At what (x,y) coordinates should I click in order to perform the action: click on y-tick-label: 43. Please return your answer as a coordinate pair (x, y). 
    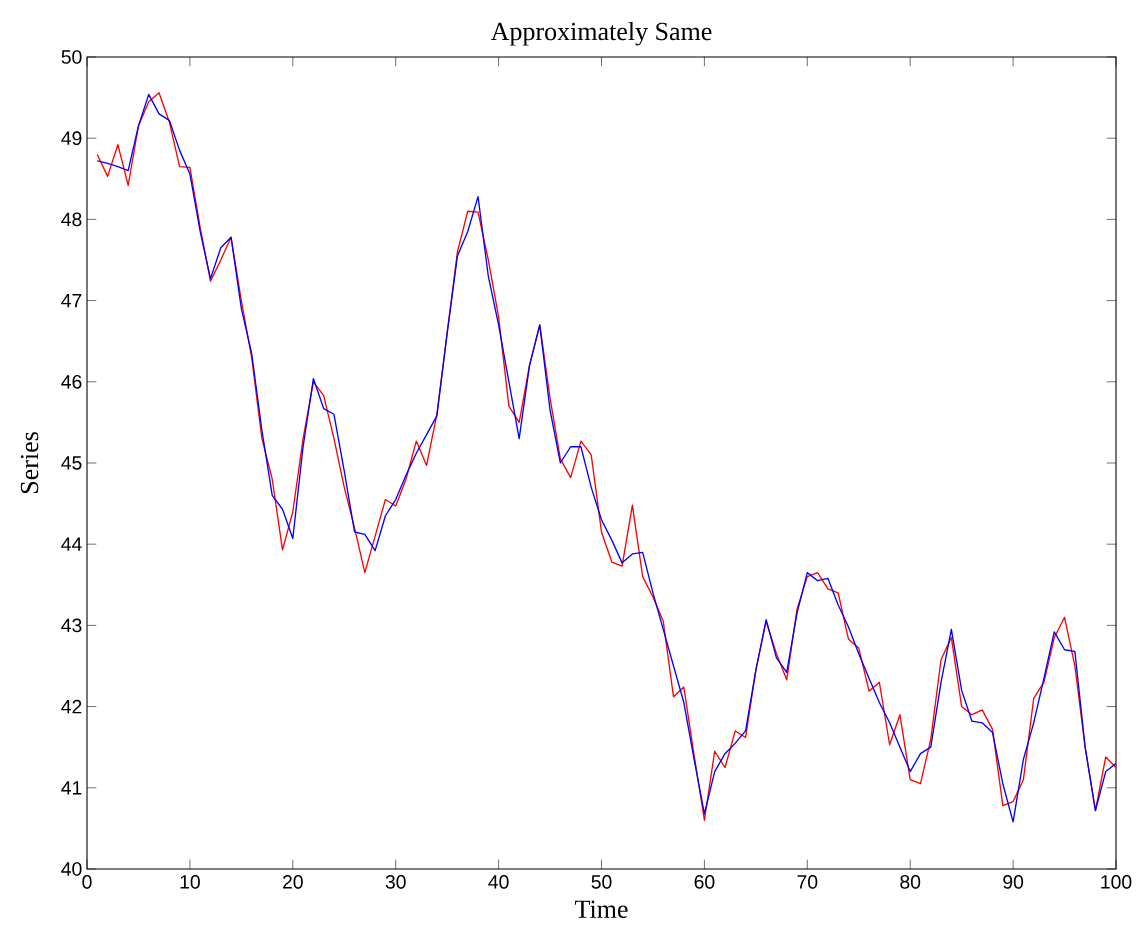
    Looking at the image, I should click on (71, 625).